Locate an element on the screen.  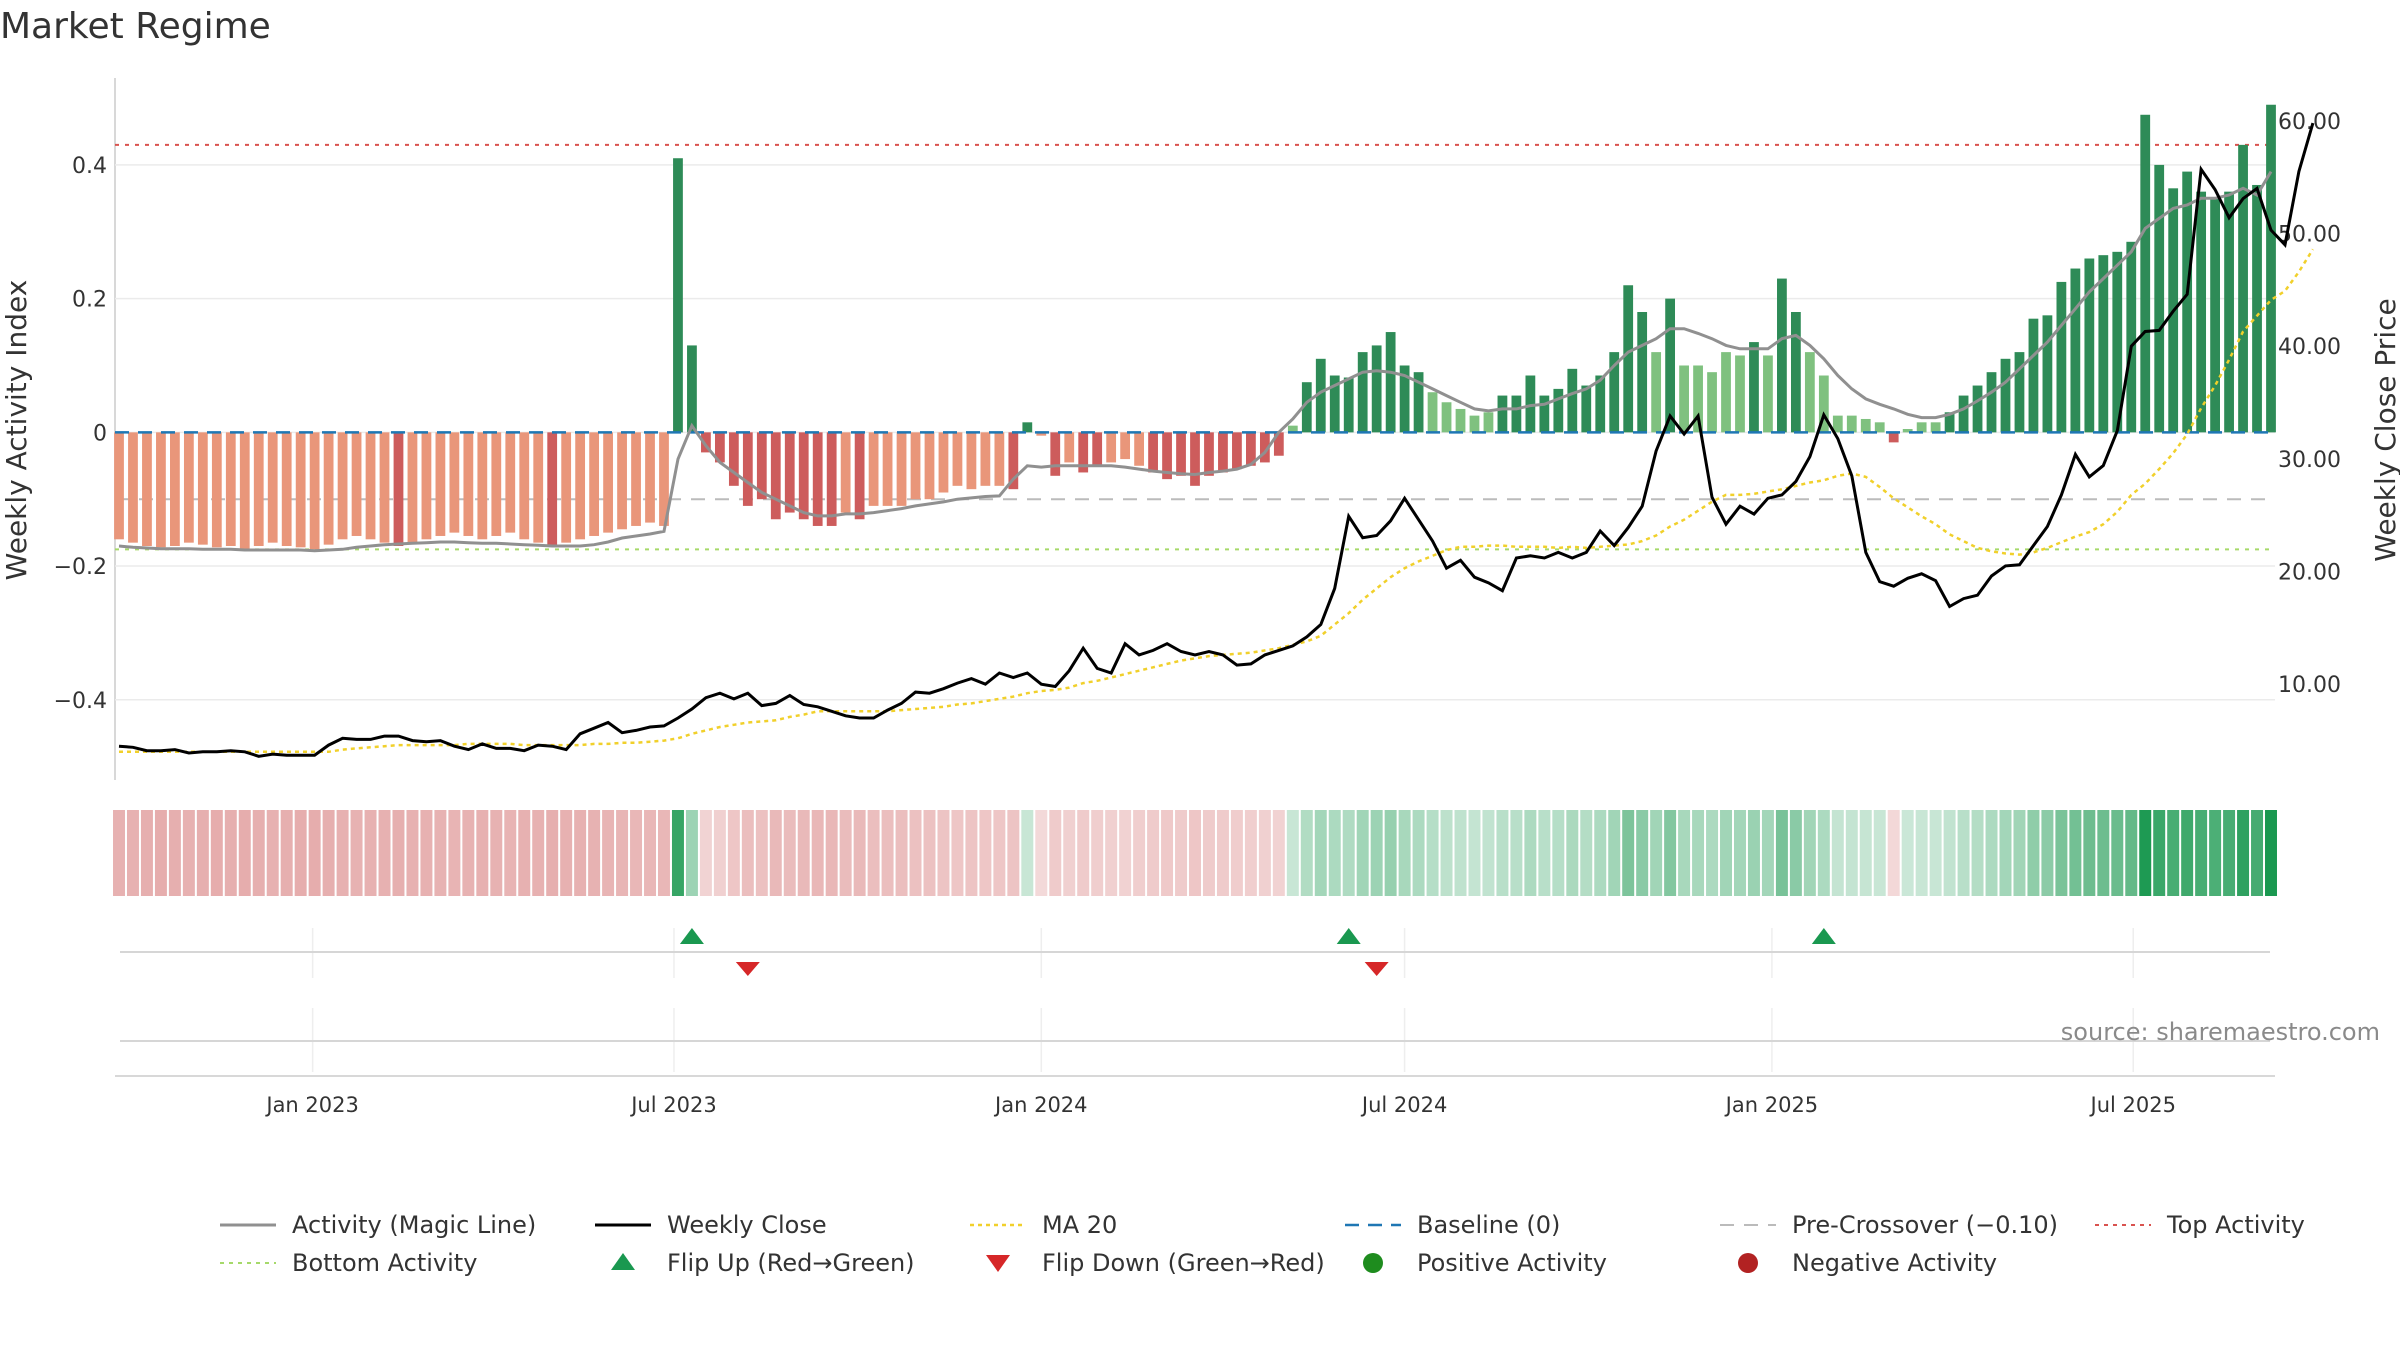
x-tick-label: Jul 2024 is located at coordinates (1403, 1105).